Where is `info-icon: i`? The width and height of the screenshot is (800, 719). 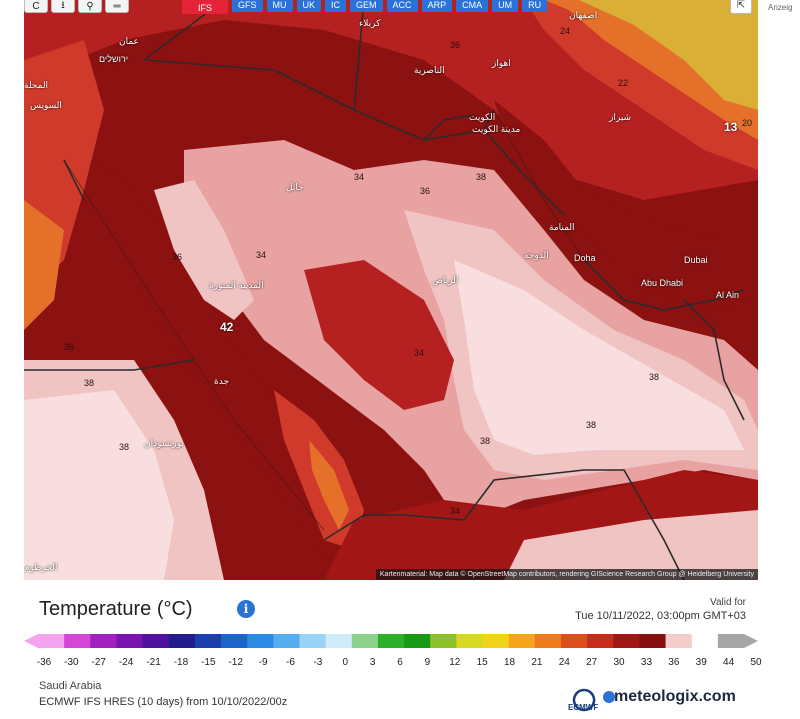 info-icon: i is located at coordinates (246, 609).